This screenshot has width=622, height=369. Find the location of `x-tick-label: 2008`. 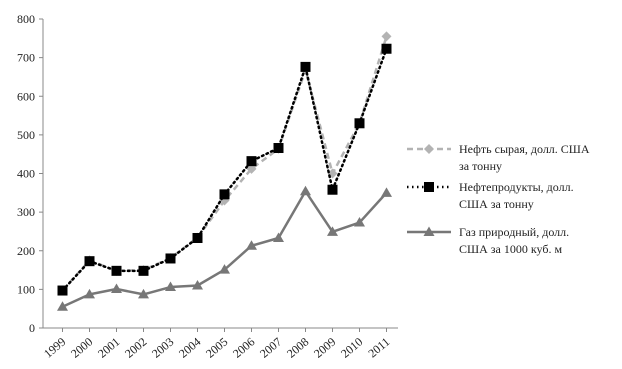

x-tick-label: 2008 is located at coordinates (297, 348).